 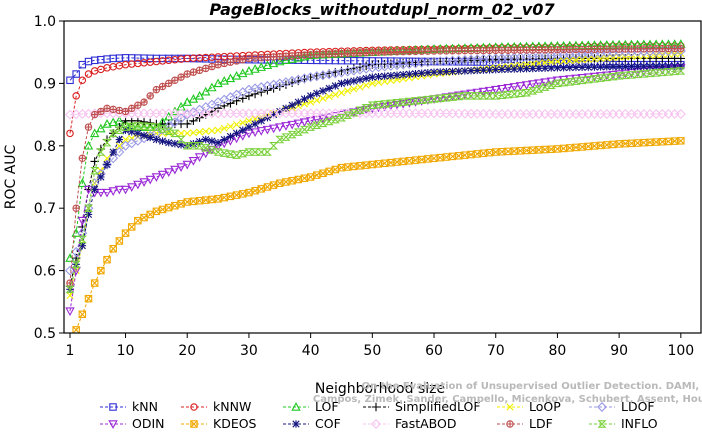 I want to click on legend-label: LOF, so click(x=327, y=406).